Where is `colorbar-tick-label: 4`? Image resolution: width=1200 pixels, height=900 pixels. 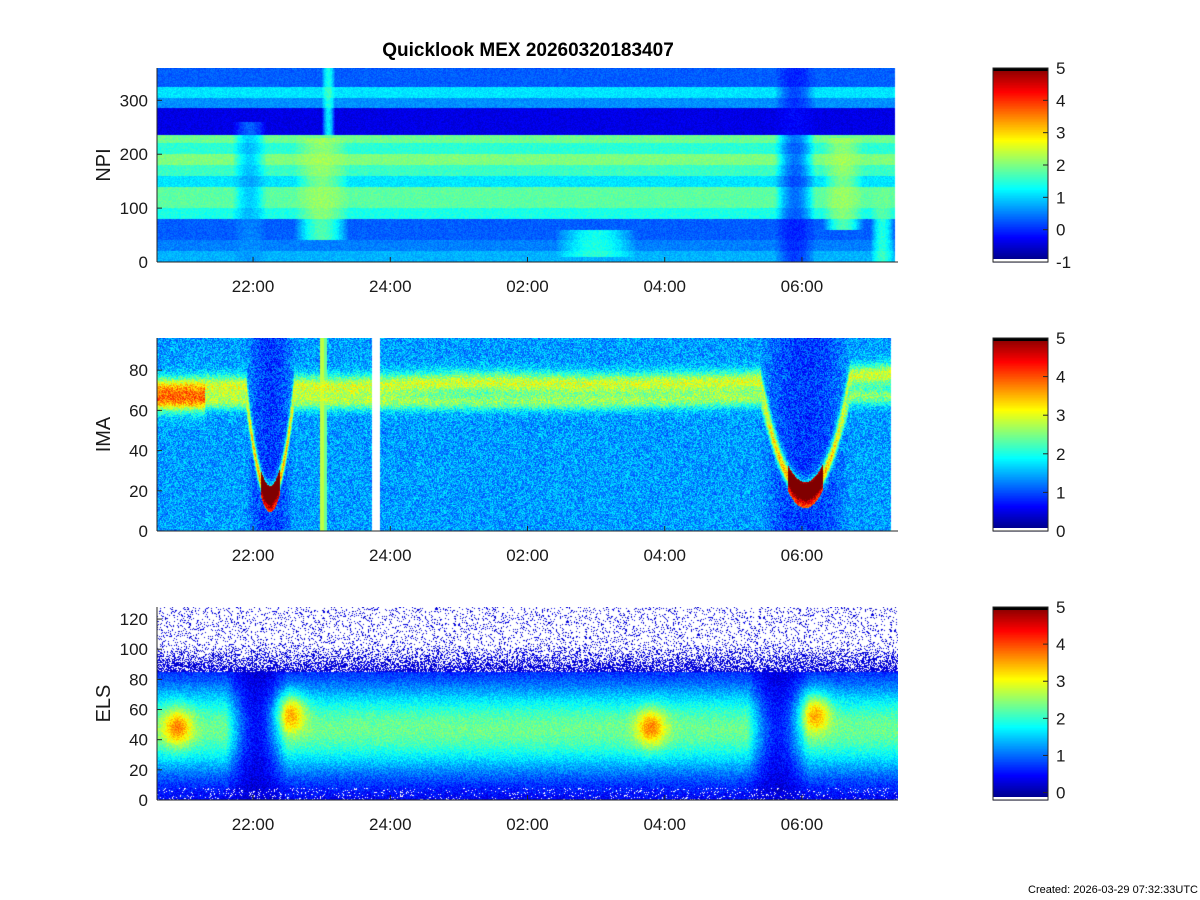
colorbar-tick-label: 4 is located at coordinates (1060, 100).